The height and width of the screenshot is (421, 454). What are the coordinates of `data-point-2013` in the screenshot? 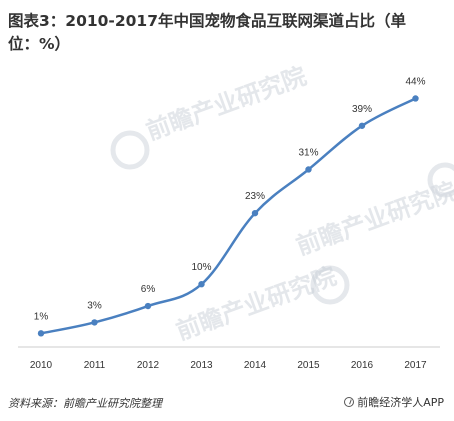 It's located at (201, 284).